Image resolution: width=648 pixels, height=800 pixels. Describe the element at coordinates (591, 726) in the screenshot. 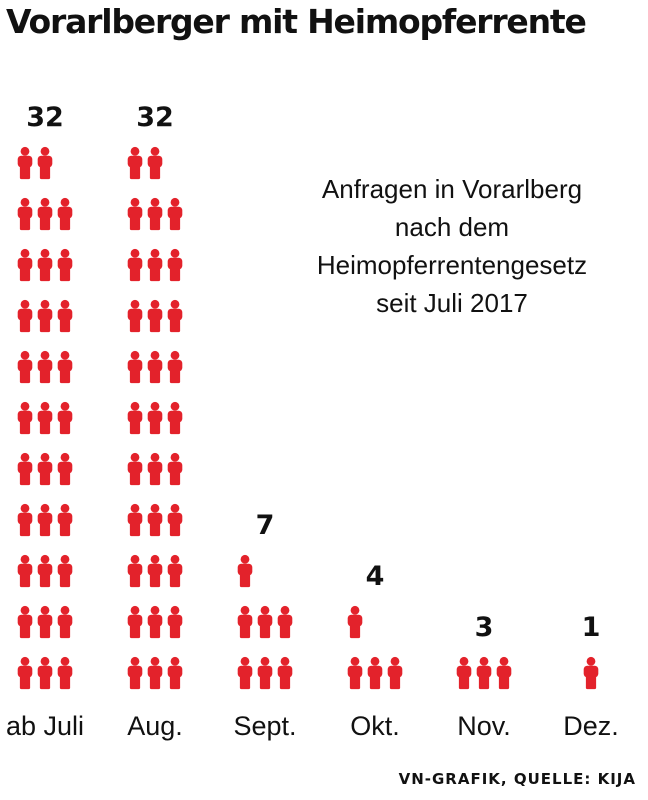

I see `category-label: Dez.` at that location.